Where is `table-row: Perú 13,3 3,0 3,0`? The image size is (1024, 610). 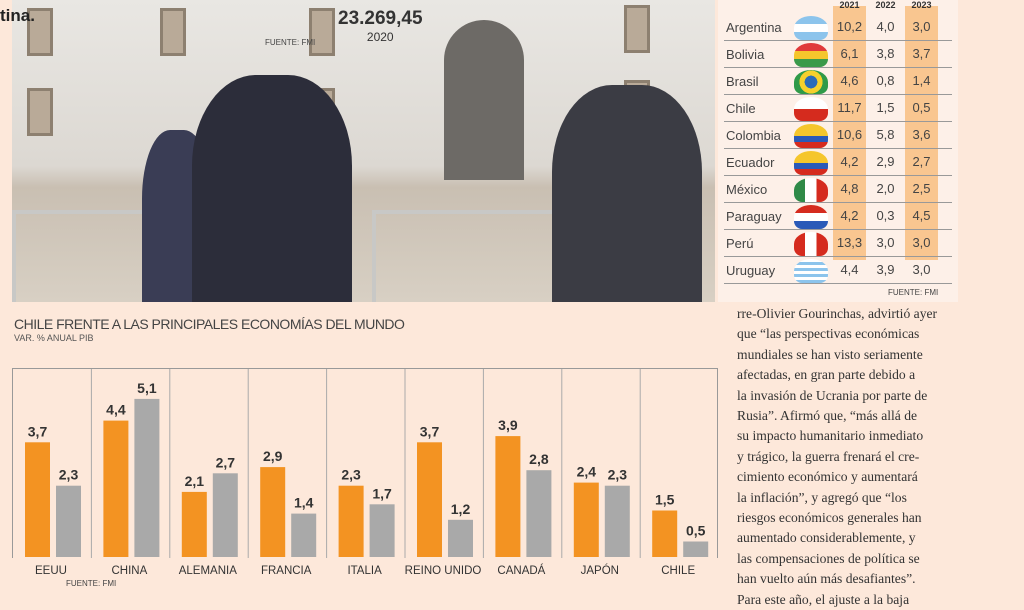 table-row: Perú 13,3 3,0 3,0 is located at coordinates (838, 243).